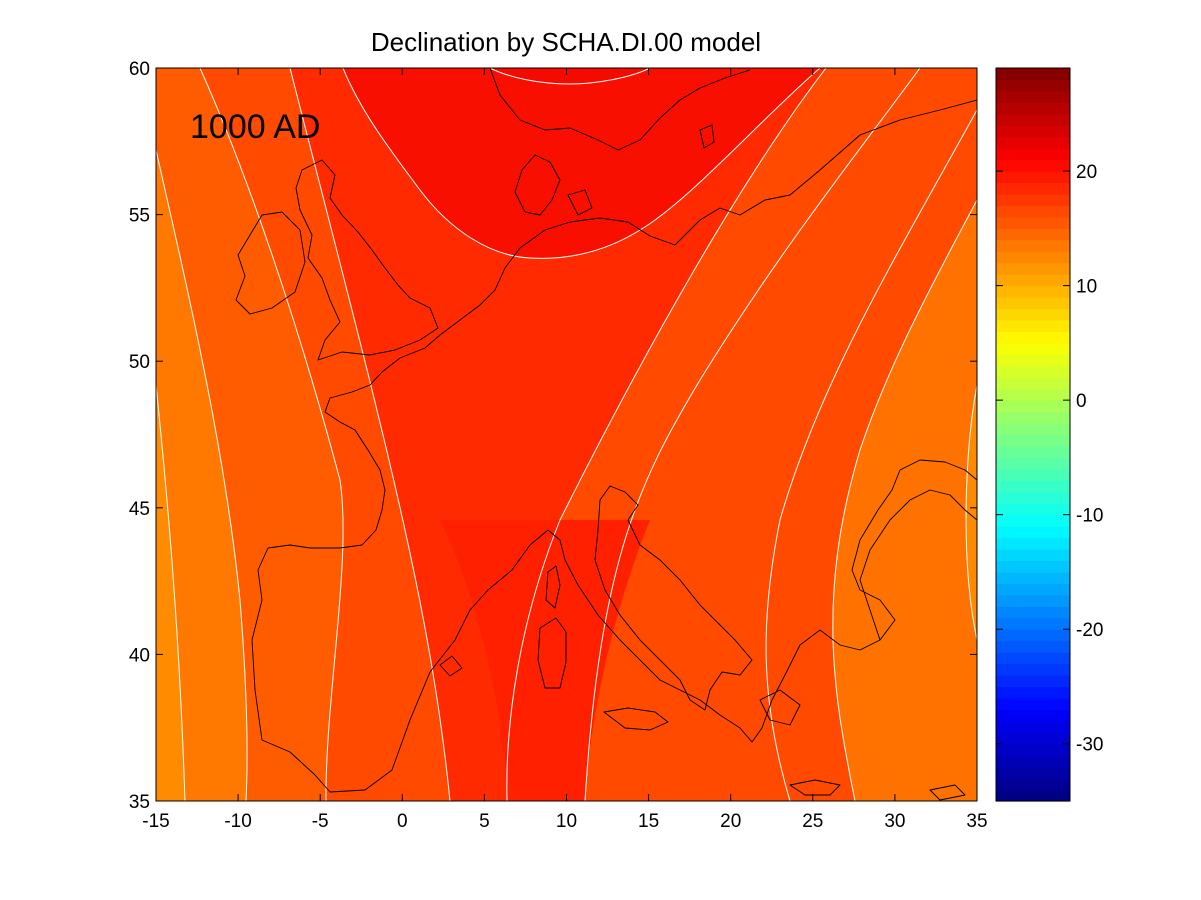  What do you see at coordinates (139, 69) in the screenshot?
I see `y-tick-label: 60` at bounding box center [139, 69].